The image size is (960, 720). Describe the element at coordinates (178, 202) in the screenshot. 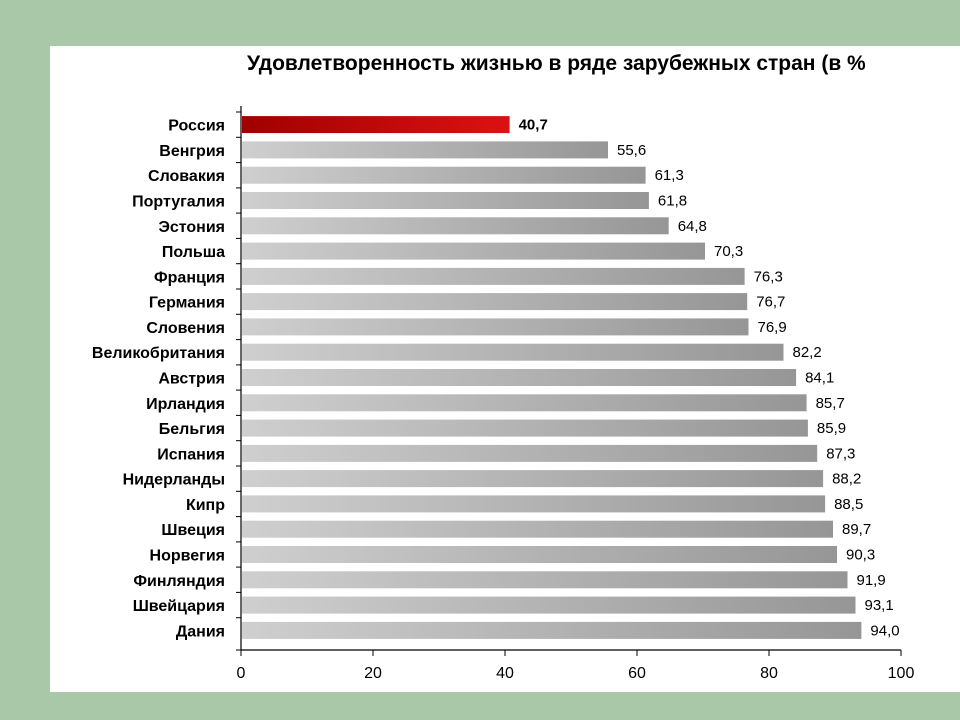

I see `category-label: Португалия` at that location.